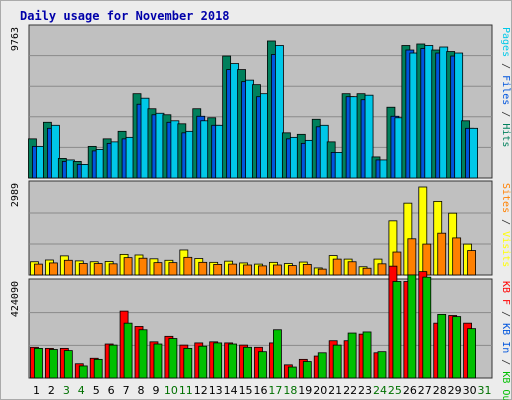  Describe the element at coordinates (425, 390) in the screenshot. I see `day-label-27: 27` at that location.